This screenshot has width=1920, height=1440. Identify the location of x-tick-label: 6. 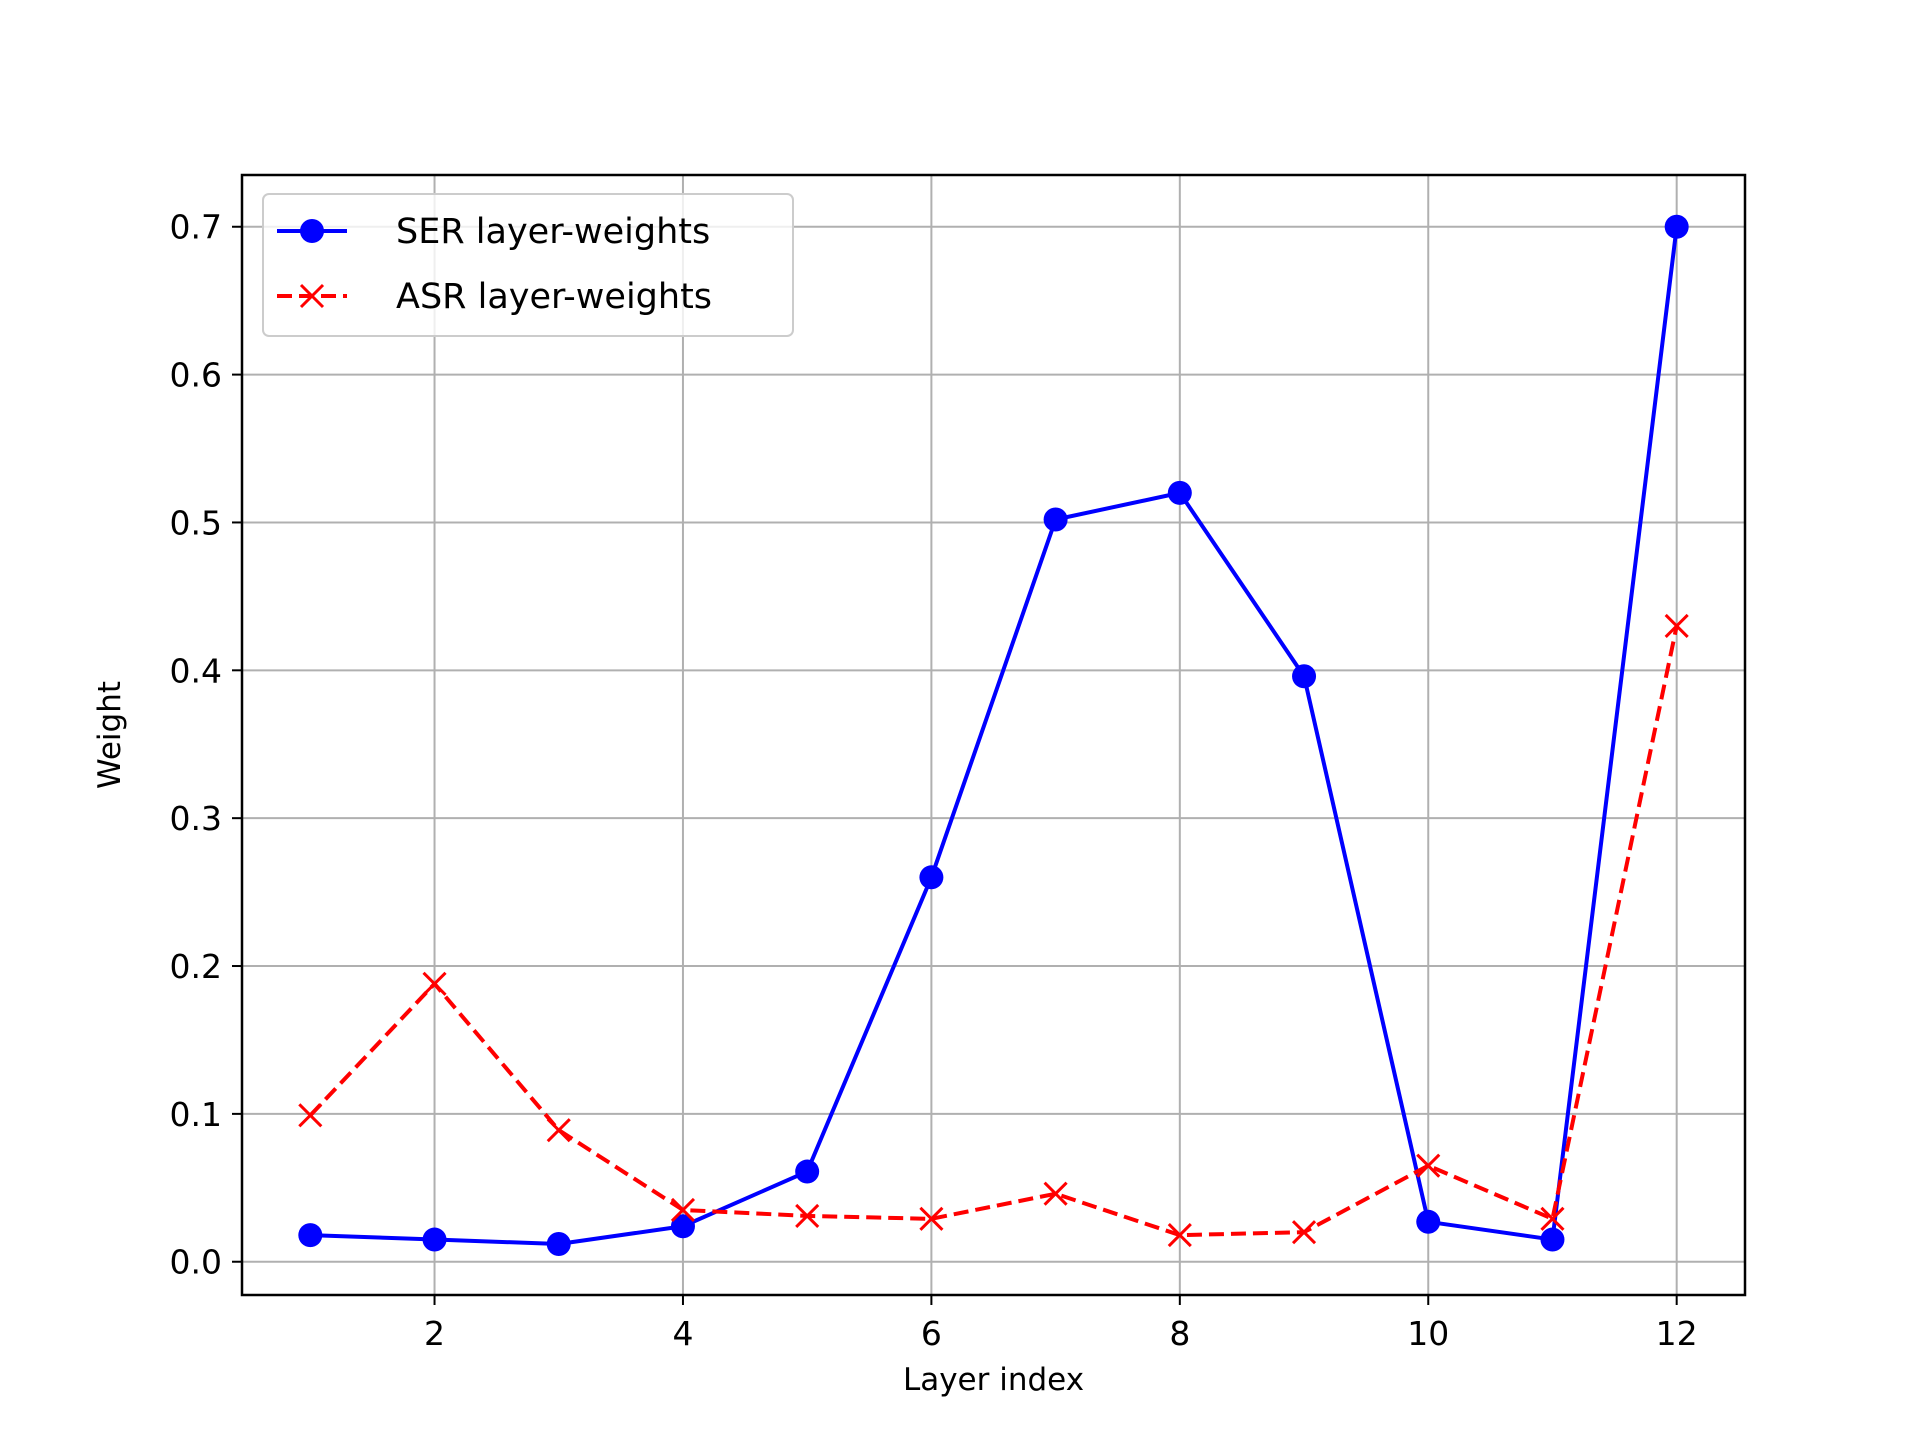
(931, 1333).